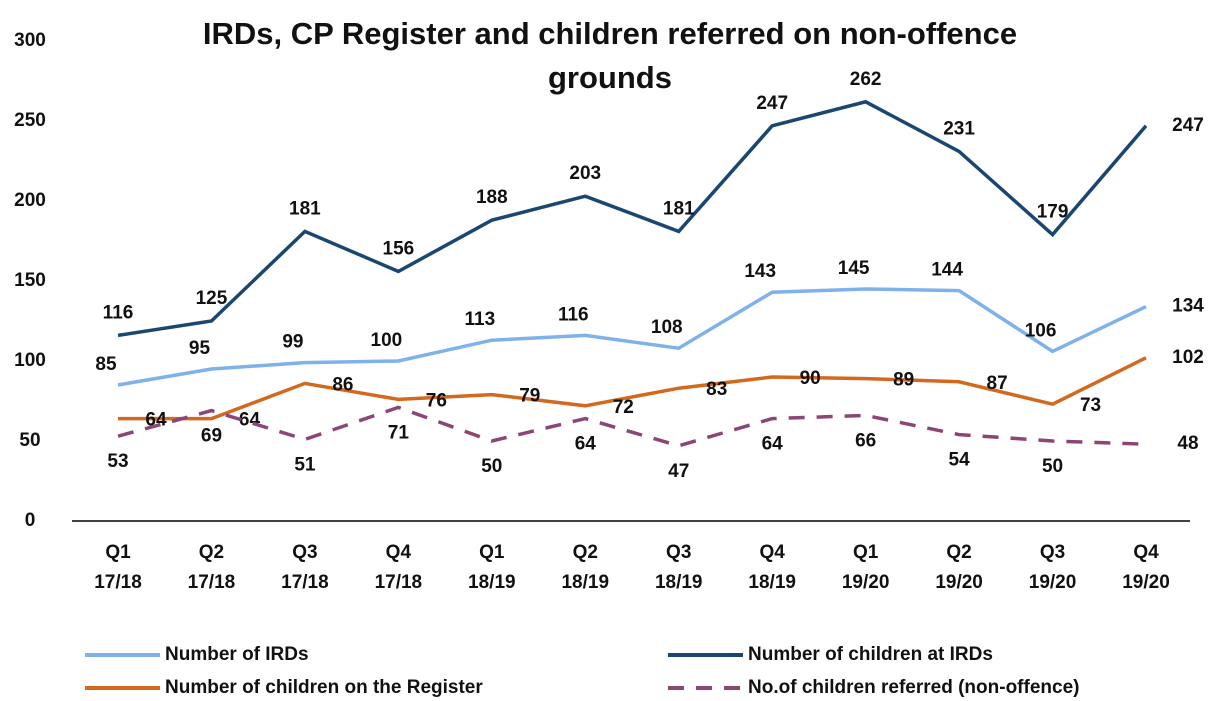 The width and height of the screenshot is (1211, 701). What do you see at coordinates (106, 364) in the screenshot?
I see `data-label: 85` at bounding box center [106, 364].